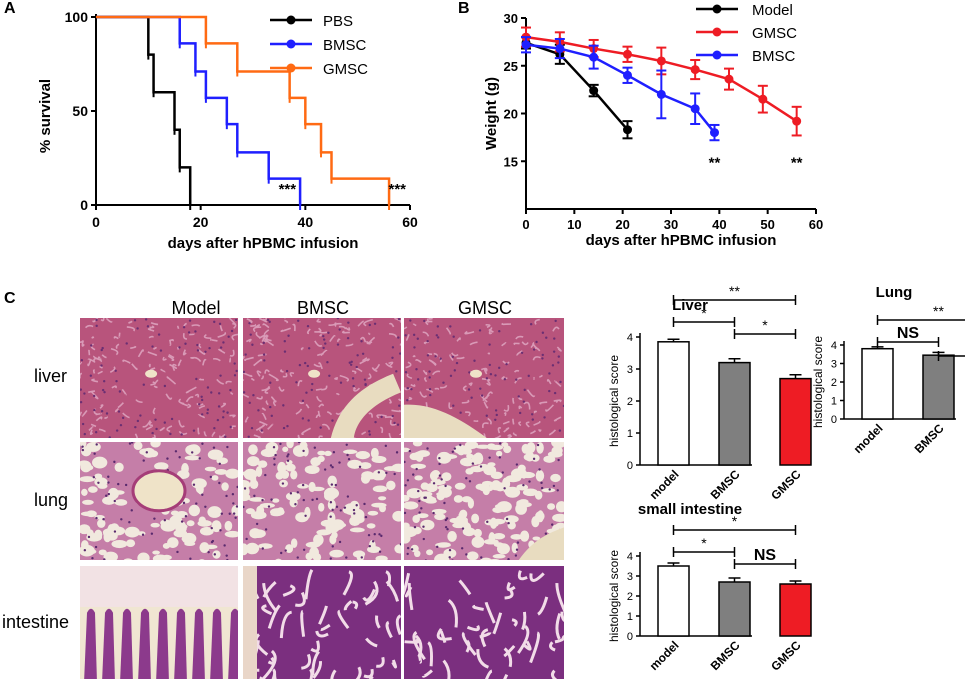 This screenshot has height=684, width=965. I want to click on micrograph-column-label: BMSC, so click(322, 308).